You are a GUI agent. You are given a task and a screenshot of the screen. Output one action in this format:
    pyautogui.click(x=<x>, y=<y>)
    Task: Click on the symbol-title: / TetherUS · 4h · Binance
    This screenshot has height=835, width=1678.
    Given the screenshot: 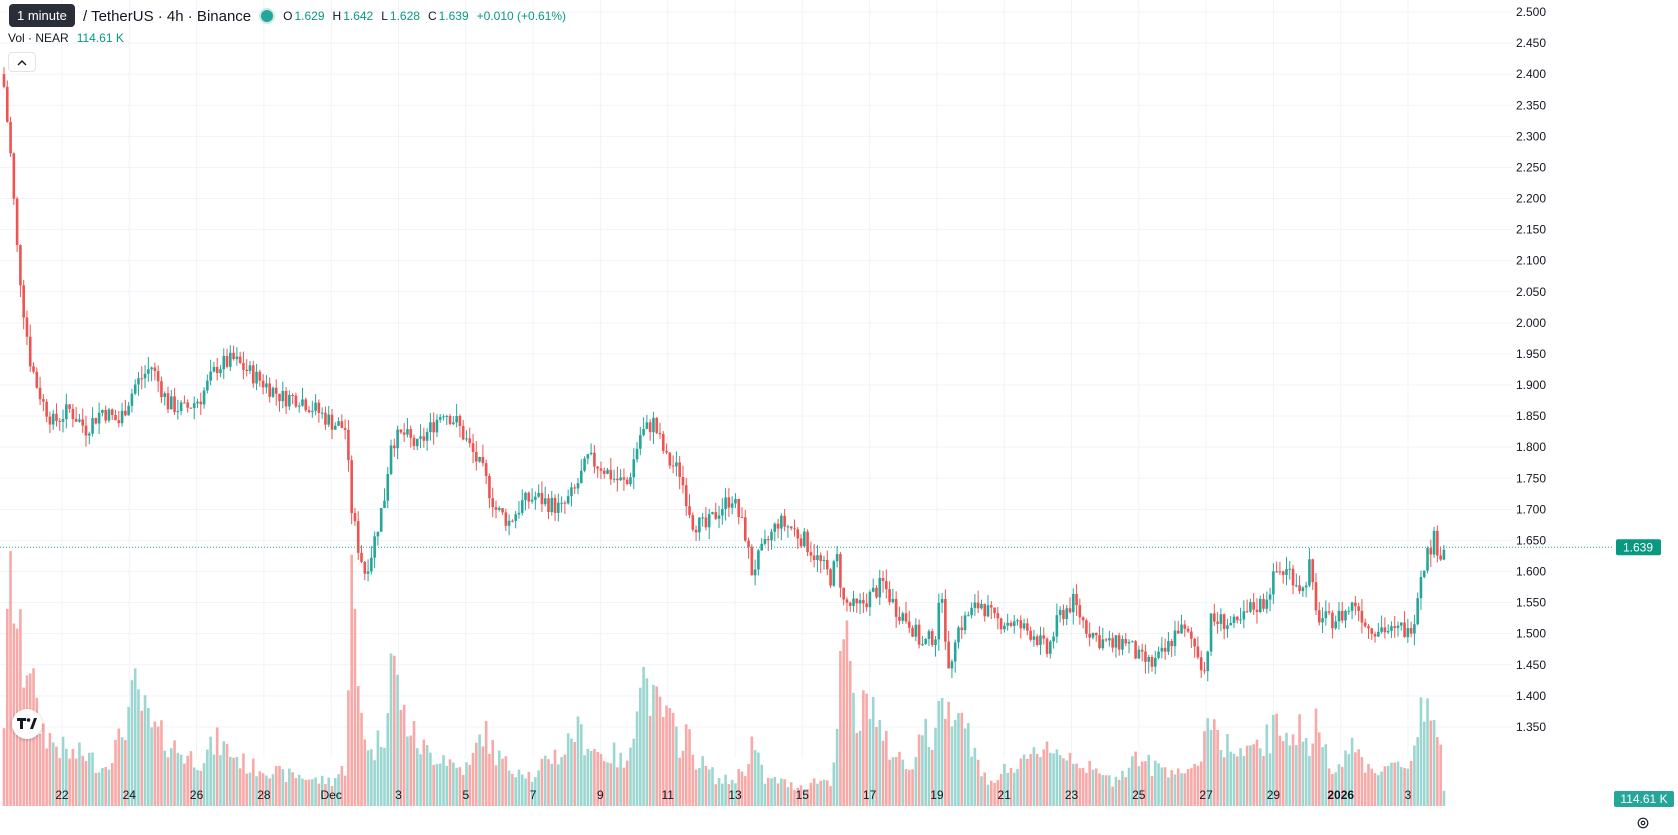 What is the action you would take?
    pyautogui.click(x=167, y=16)
    